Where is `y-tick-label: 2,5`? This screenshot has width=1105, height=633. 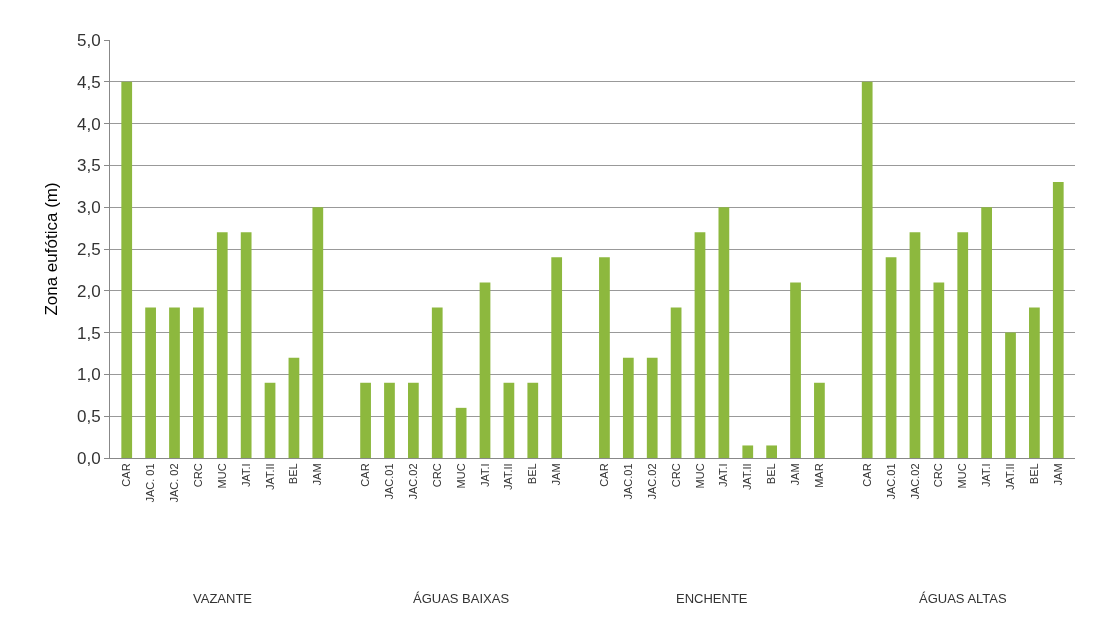 y-tick-label: 2,5 is located at coordinates (88, 249).